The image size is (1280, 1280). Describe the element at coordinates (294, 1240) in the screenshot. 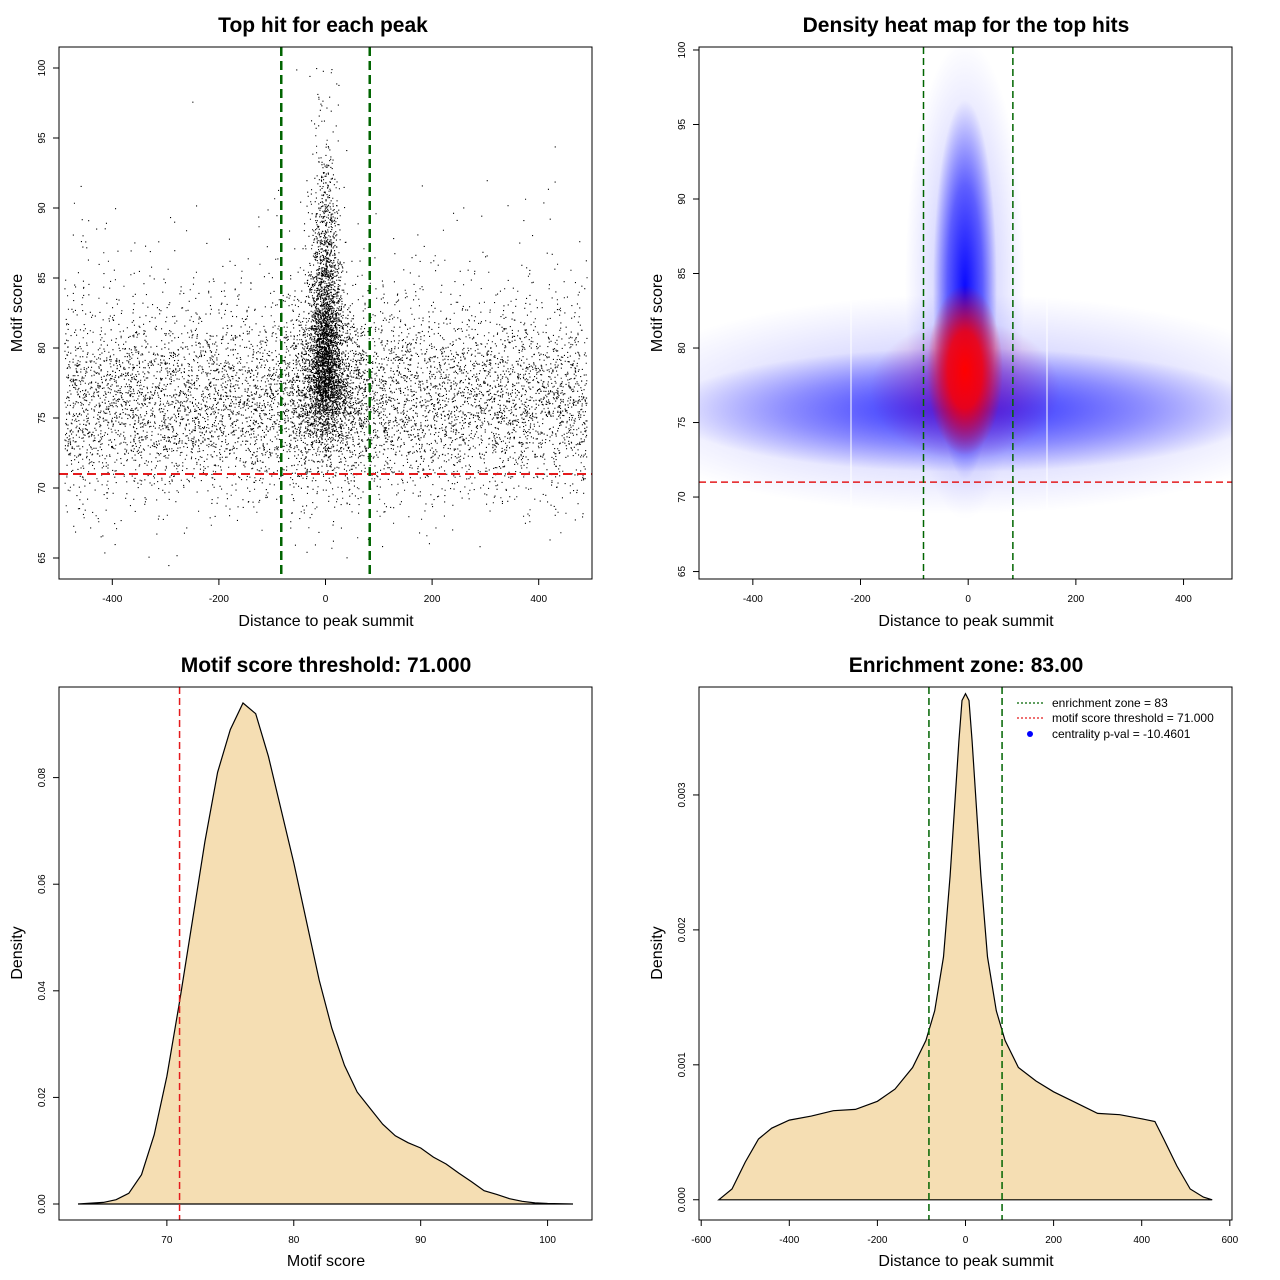

I see `x-tick-label: 80` at that location.